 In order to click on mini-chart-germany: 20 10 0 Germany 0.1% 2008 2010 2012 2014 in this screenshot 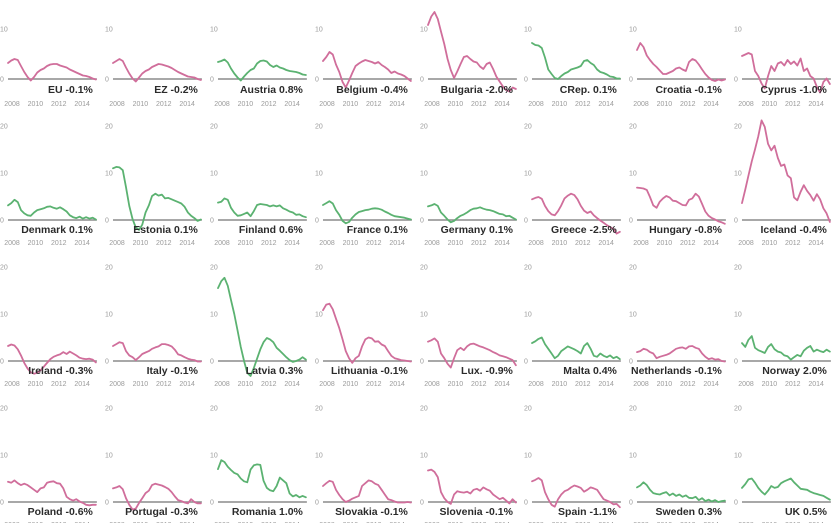, I will do `click(472, 182)`.